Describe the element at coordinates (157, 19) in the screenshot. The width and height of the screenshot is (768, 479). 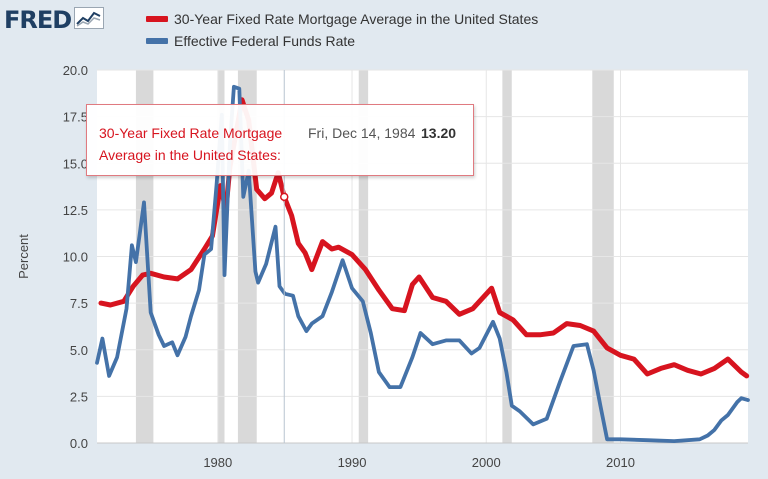
I see `legend-swatch-mortgage` at that location.